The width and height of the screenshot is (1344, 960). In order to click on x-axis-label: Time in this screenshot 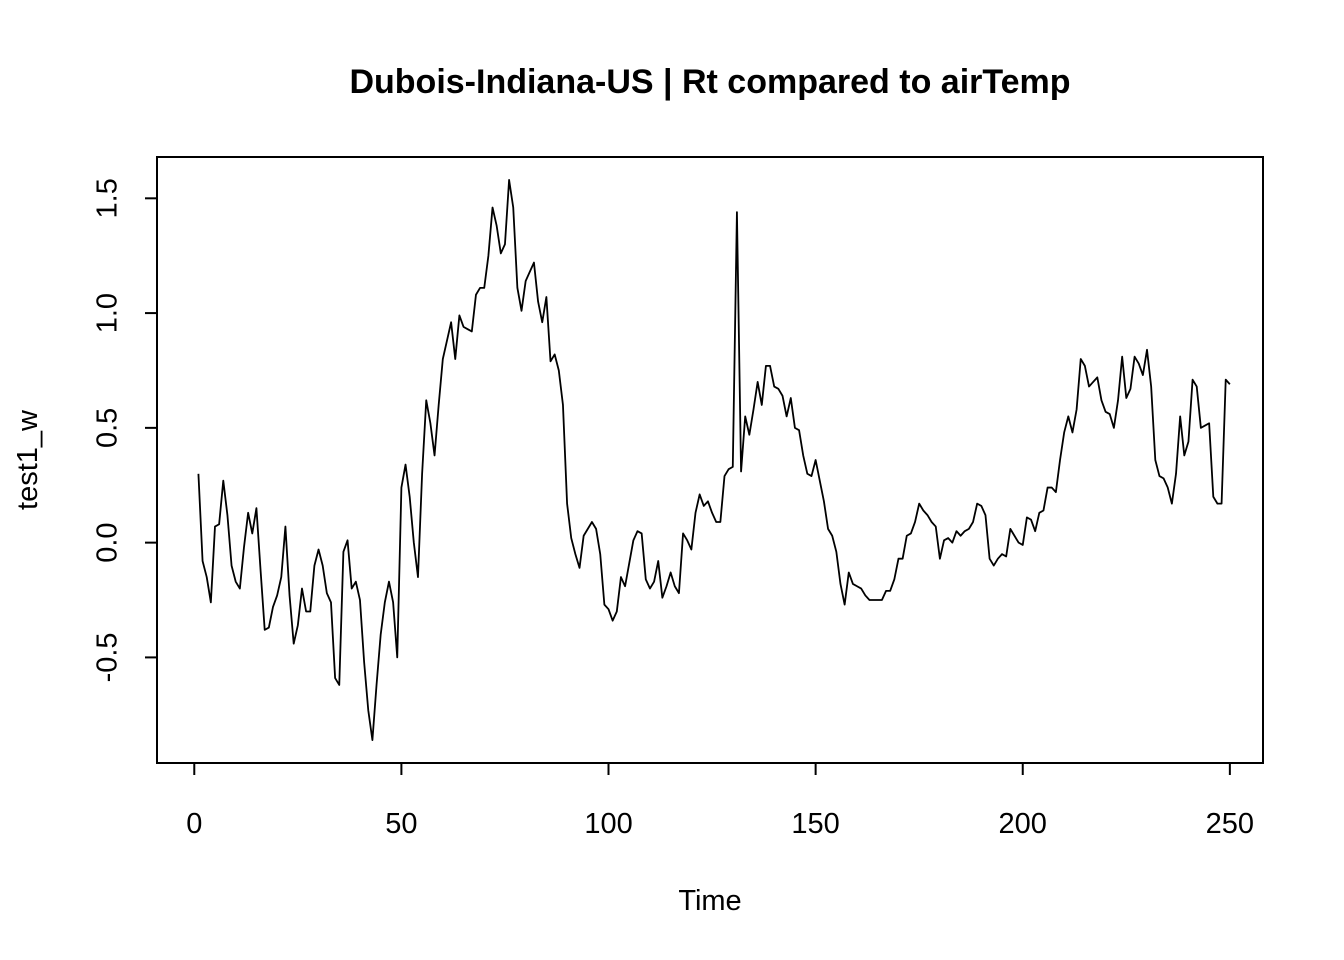, I will do `click(709, 901)`.